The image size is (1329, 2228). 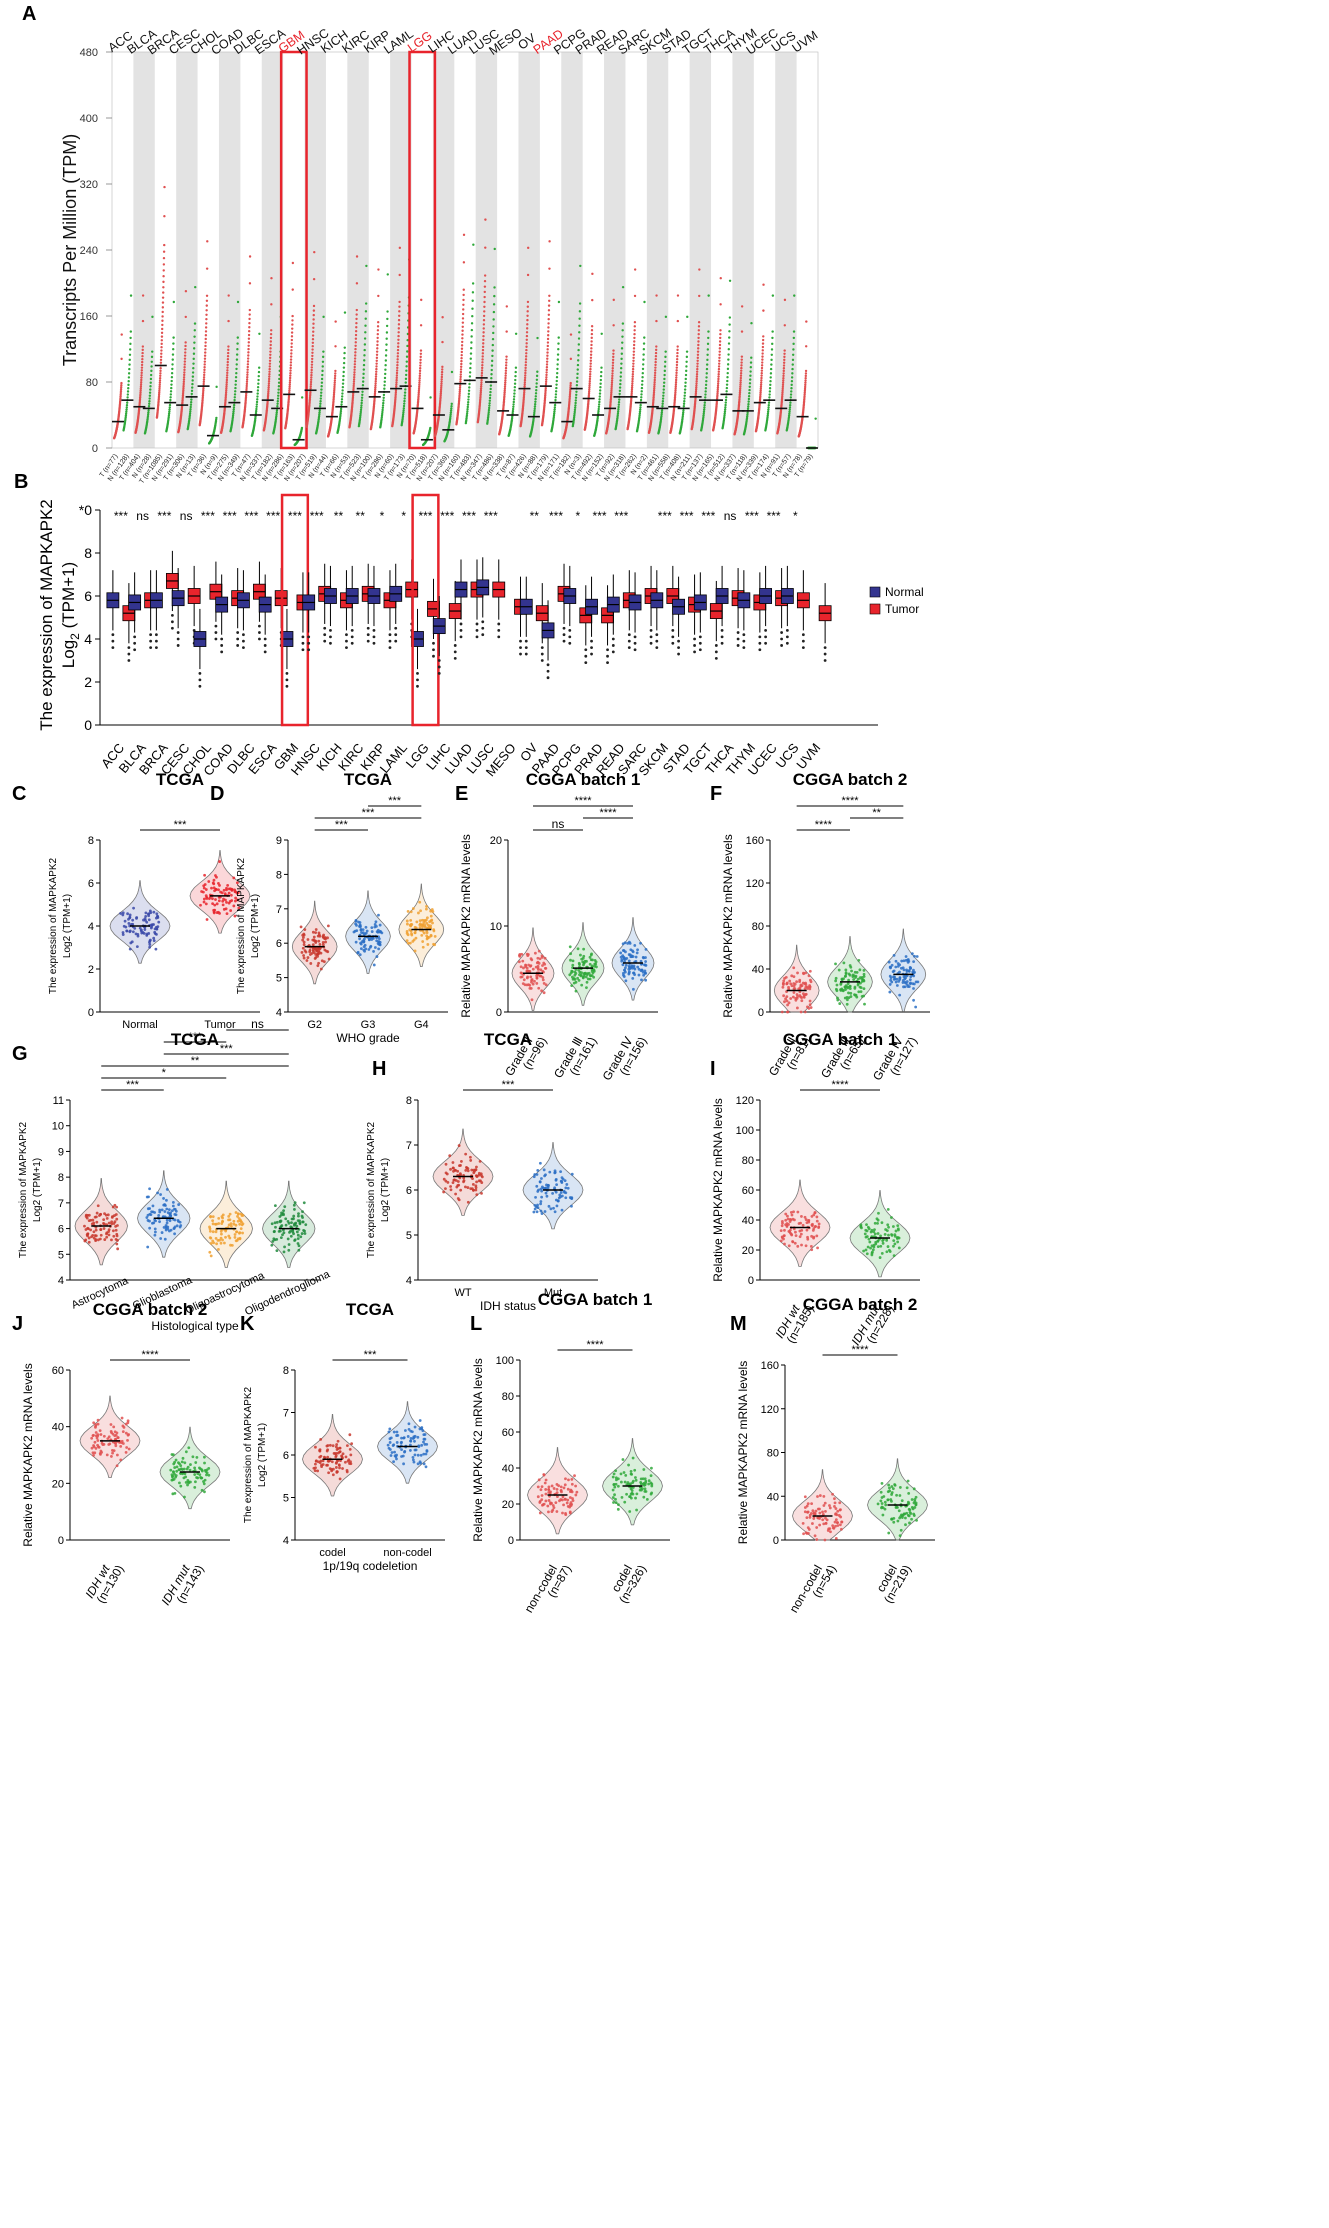 What do you see at coordinates (558, 824) in the screenshot?
I see `comparison-label: ns` at bounding box center [558, 824].